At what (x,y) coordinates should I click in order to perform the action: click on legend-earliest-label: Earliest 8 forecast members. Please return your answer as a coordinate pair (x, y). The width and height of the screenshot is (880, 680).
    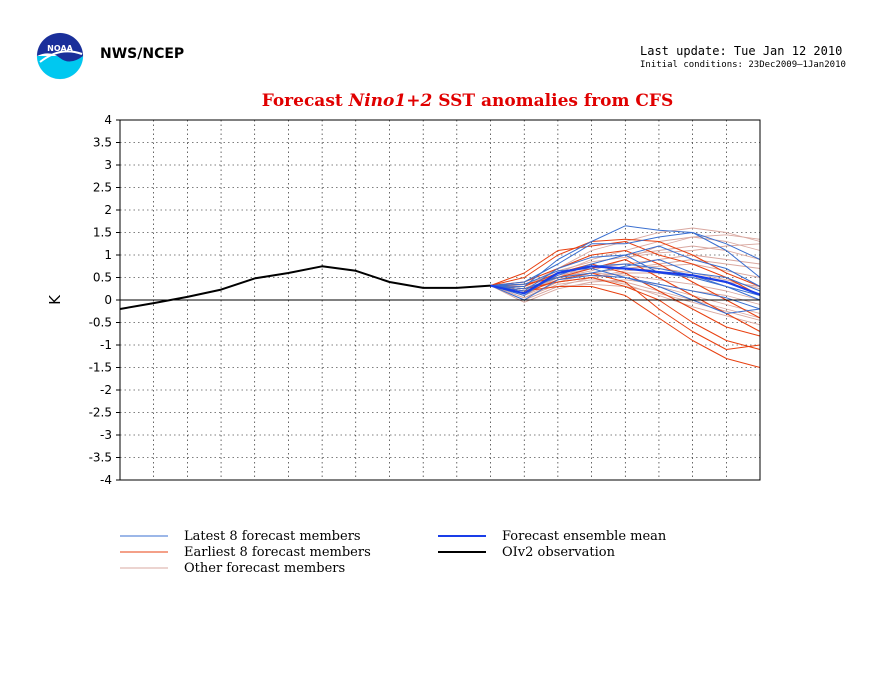
    Looking at the image, I should click on (277, 552).